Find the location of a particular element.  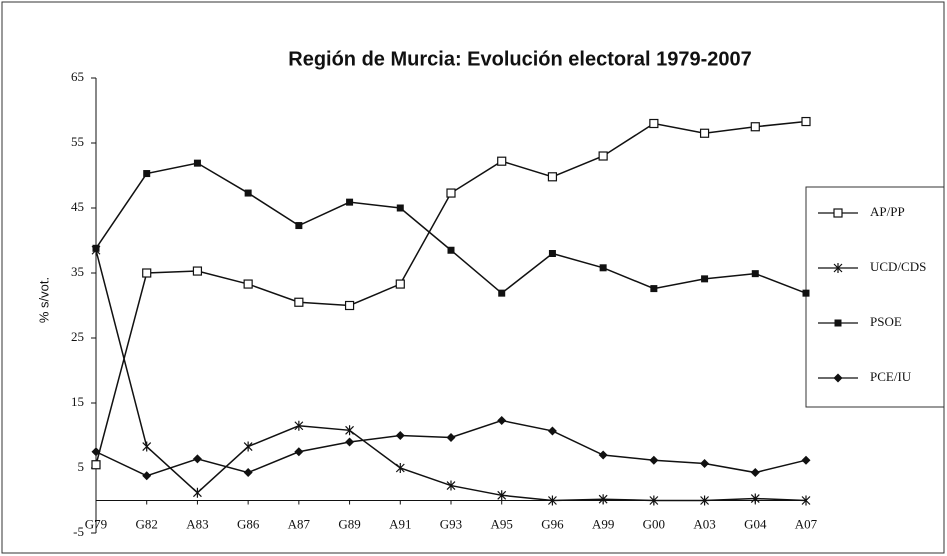

x-tick-label: G93 is located at coordinates (451, 523).